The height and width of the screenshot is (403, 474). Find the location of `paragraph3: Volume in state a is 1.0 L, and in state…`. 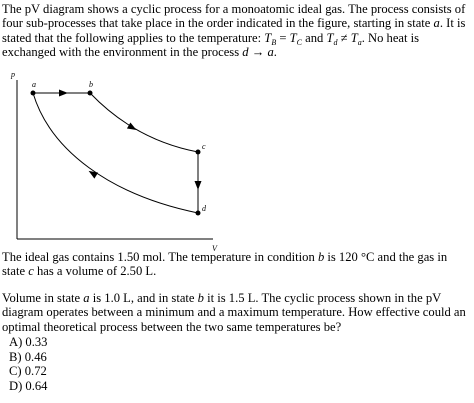

paragraph3: Volume in state a is 1.0 L, and in state… is located at coordinates (237, 312).